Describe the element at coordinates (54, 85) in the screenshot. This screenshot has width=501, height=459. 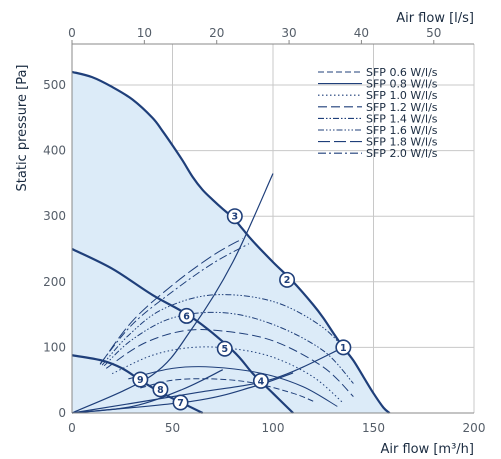
I see `y-tick-label: 500` at that location.